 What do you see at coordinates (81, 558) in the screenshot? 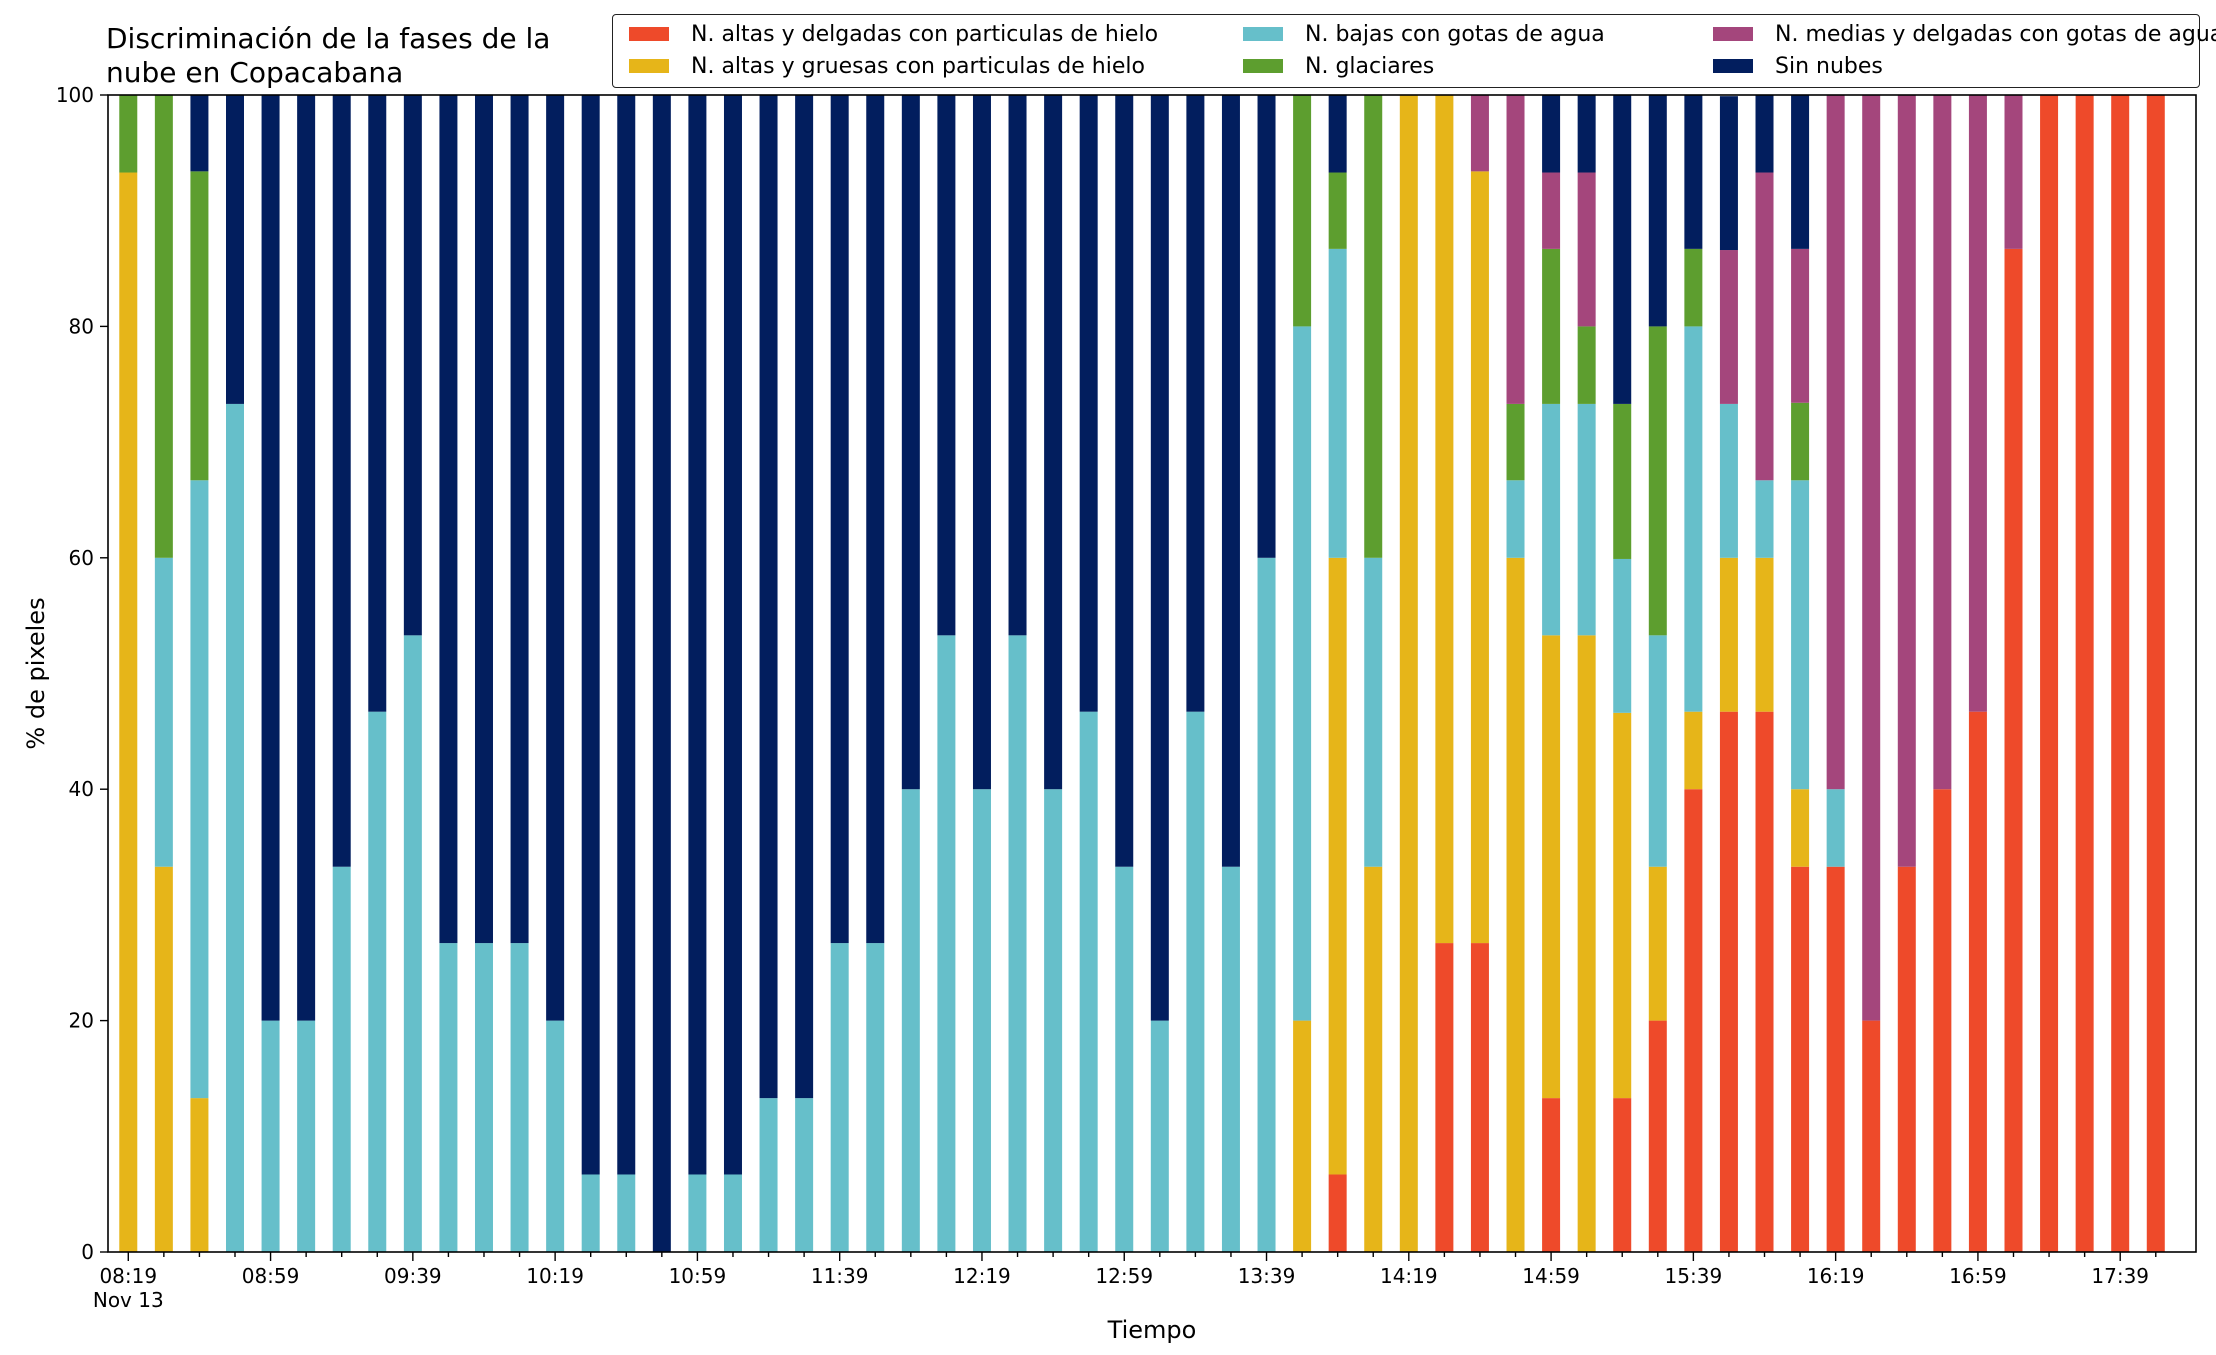
I see `y-tick-label: 60` at bounding box center [81, 558].